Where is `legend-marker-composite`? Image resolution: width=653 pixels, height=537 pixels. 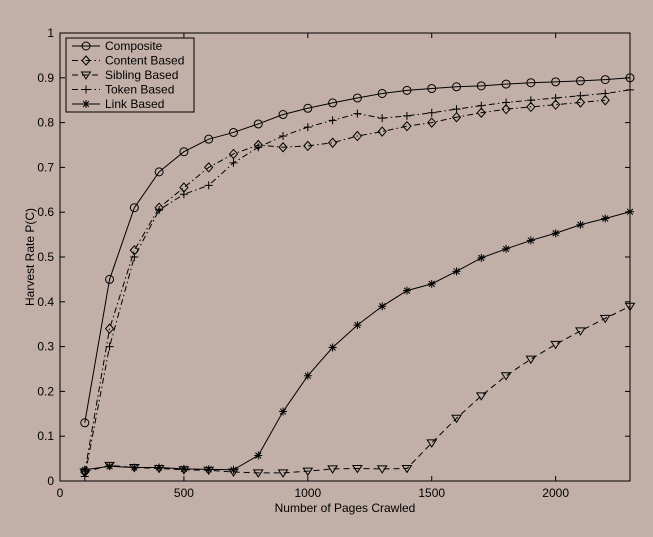 legend-marker-composite is located at coordinates (86, 46).